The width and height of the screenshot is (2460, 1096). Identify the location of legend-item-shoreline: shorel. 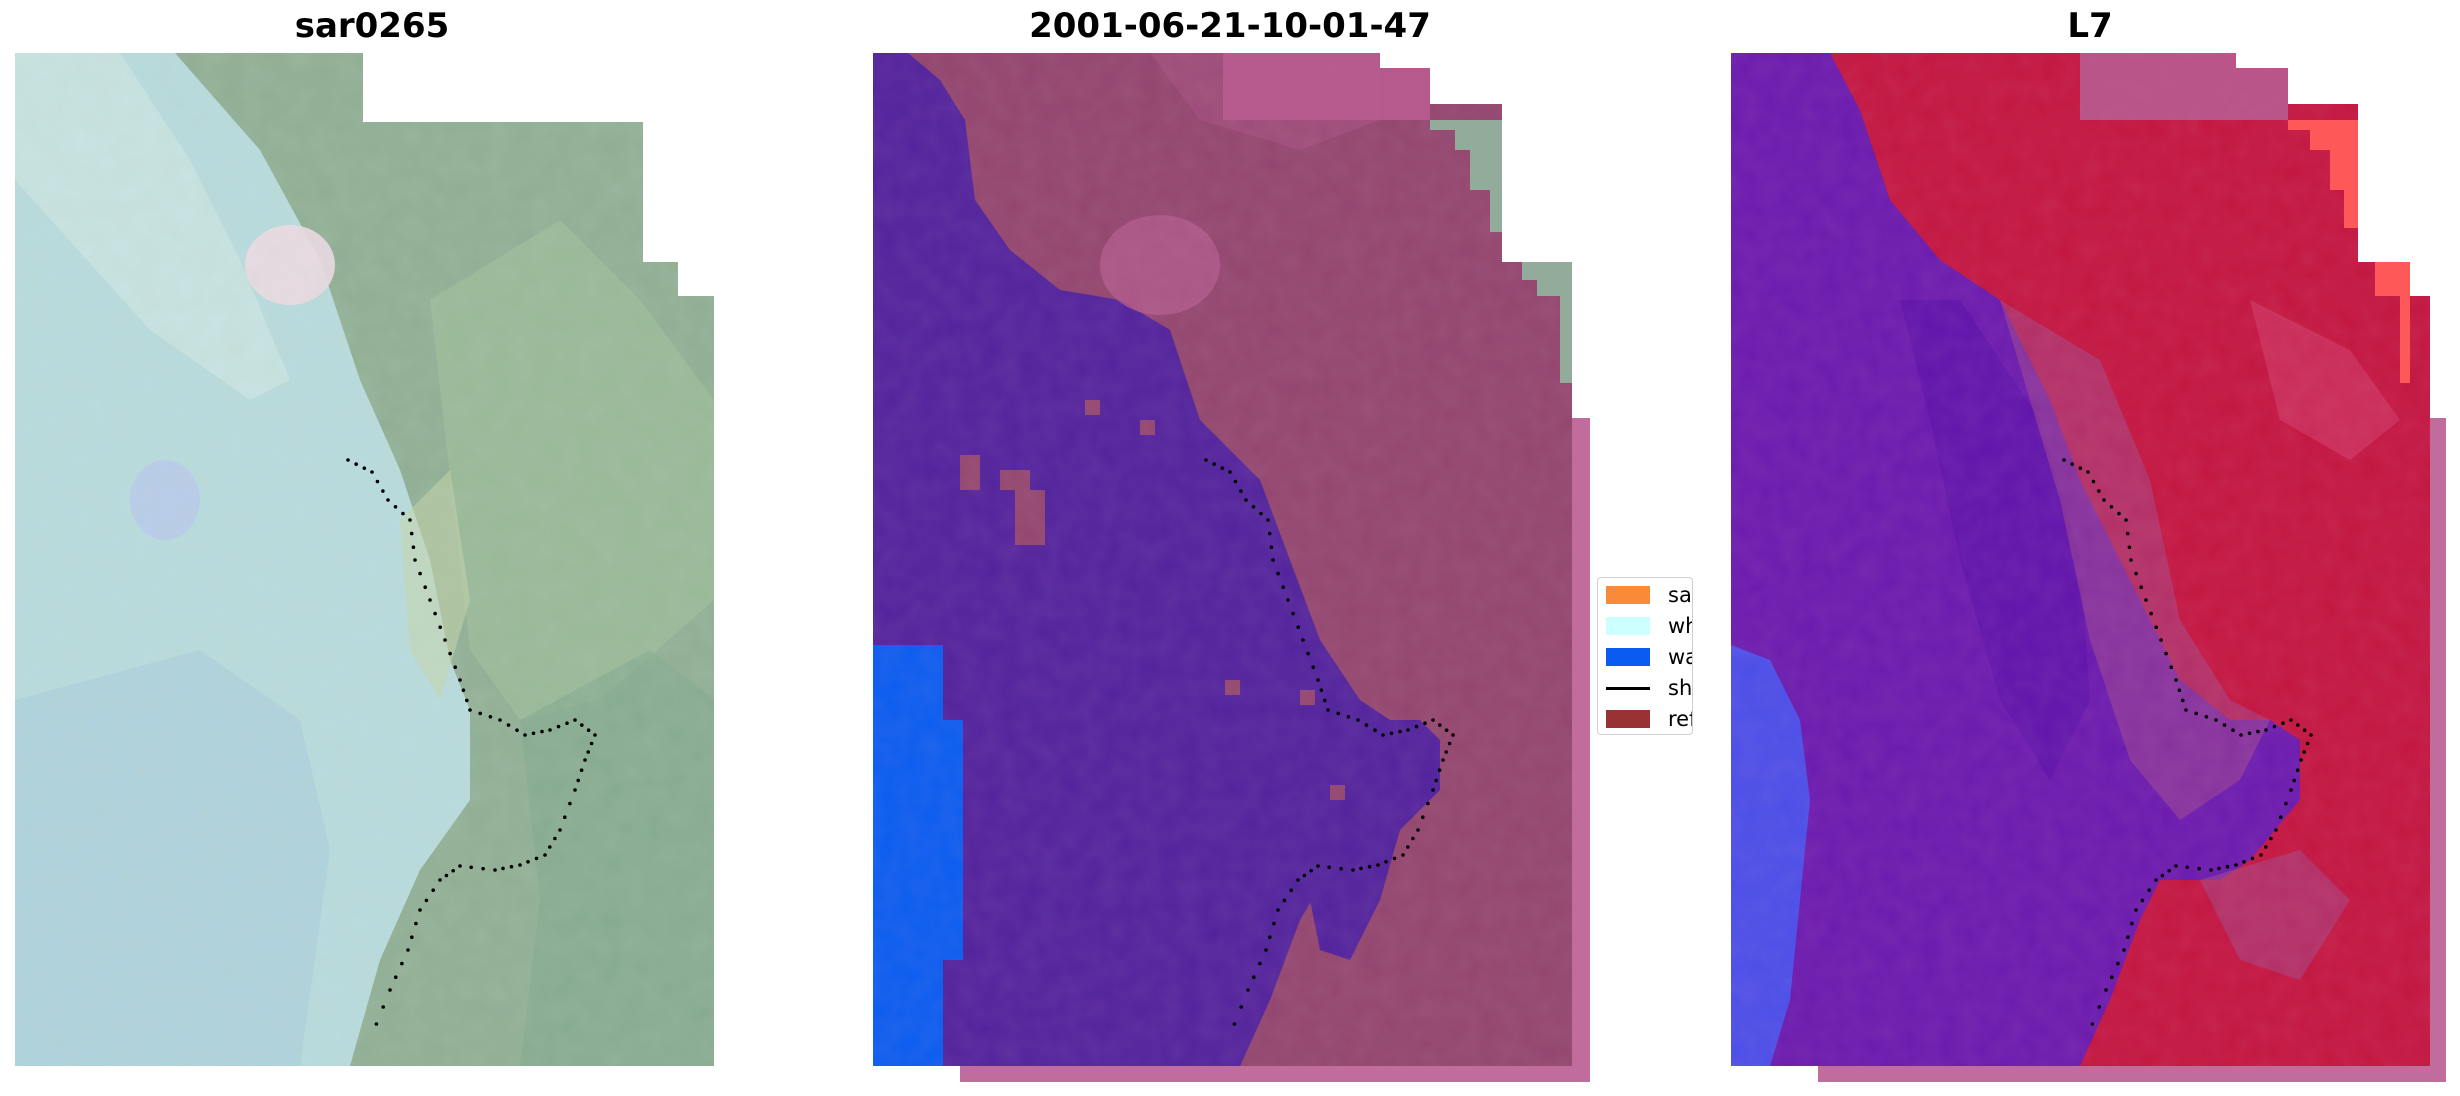
(1649, 688).